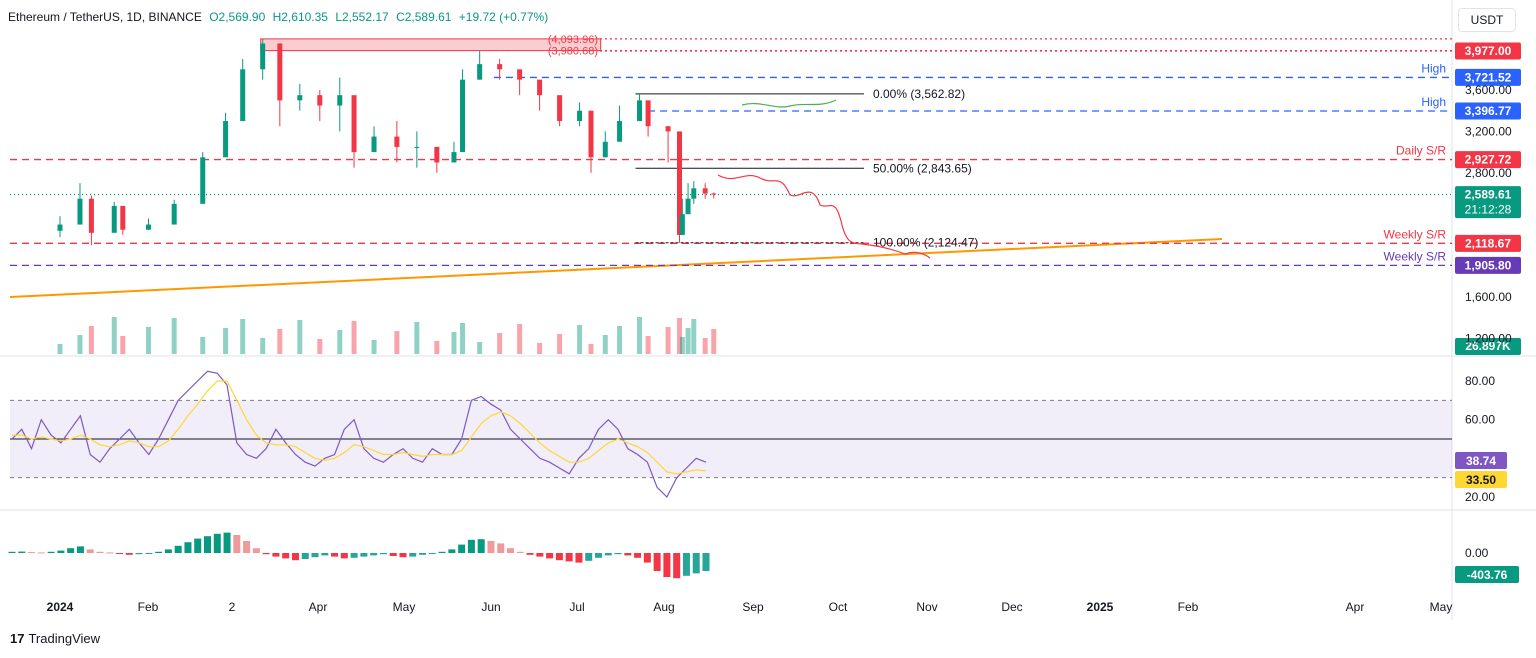 This screenshot has height=658, width=1536. Describe the element at coordinates (1488, 210) in the screenshot. I see `countdown-label: 21:12:28` at that location.